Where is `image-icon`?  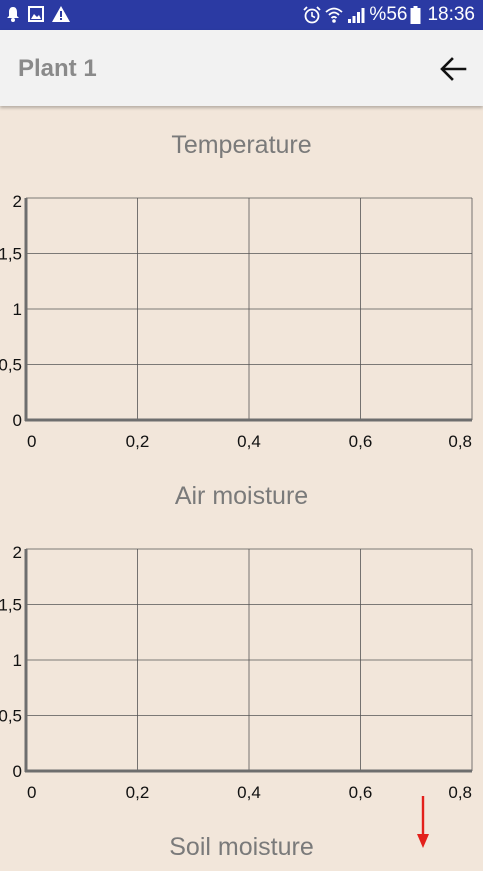 image-icon is located at coordinates (36, 14).